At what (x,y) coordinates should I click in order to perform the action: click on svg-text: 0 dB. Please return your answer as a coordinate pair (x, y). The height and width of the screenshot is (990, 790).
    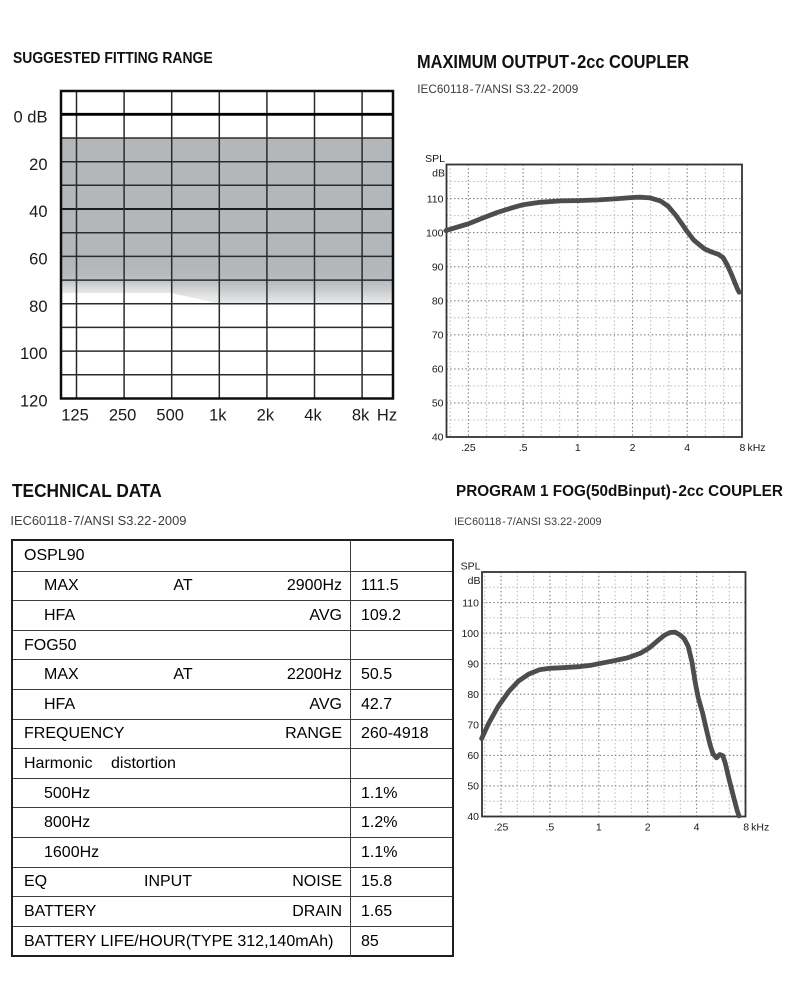
    Looking at the image, I should click on (31, 117).